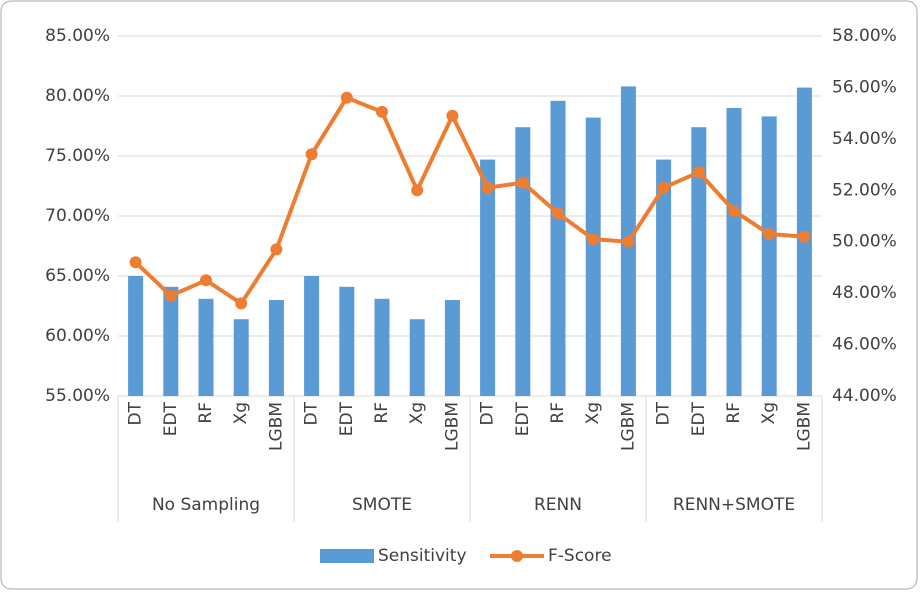 This screenshot has height=596, width=920. What do you see at coordinates (864, 242) in the screenshot?
I see `y2-tick-label: 50.00%` at bounding box center [864, 242].